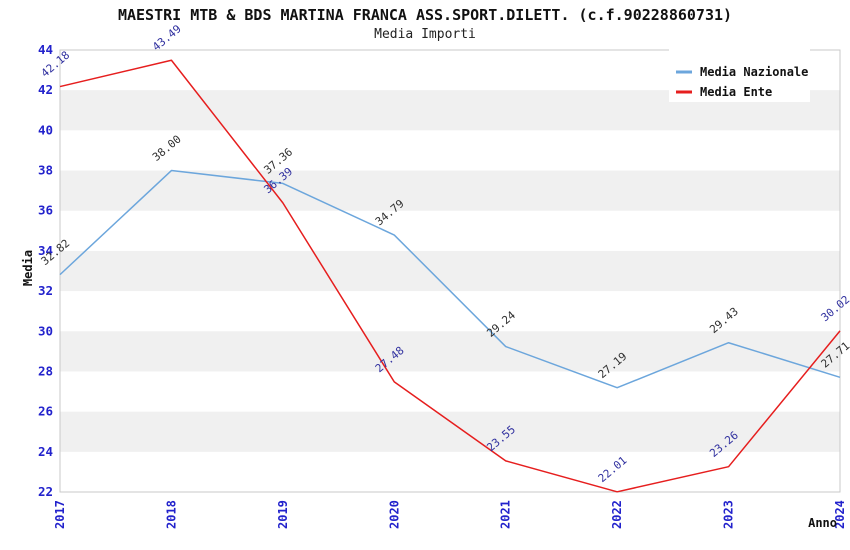 This screenshot has height=550, width=850. What do you see at coordinates (45, 129) in the screenshot?
I see `y-tick-label: 40` at bounding box center [45, 129].